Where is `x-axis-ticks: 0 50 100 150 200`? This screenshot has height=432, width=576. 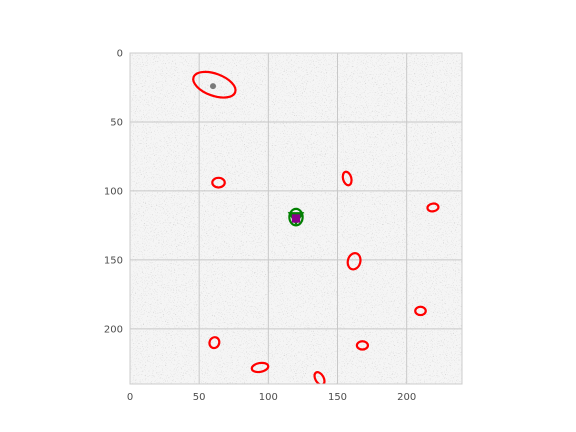 x-axis-ticks: 0 50 100 150 200 is located at coordinates (271, 397).